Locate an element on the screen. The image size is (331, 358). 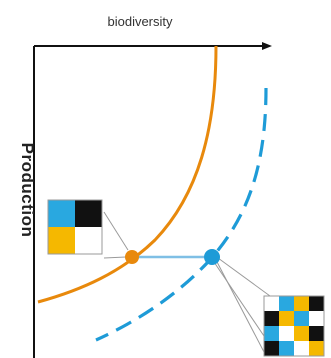
x-axis-arrowhead is located at coordinates (267, 46).